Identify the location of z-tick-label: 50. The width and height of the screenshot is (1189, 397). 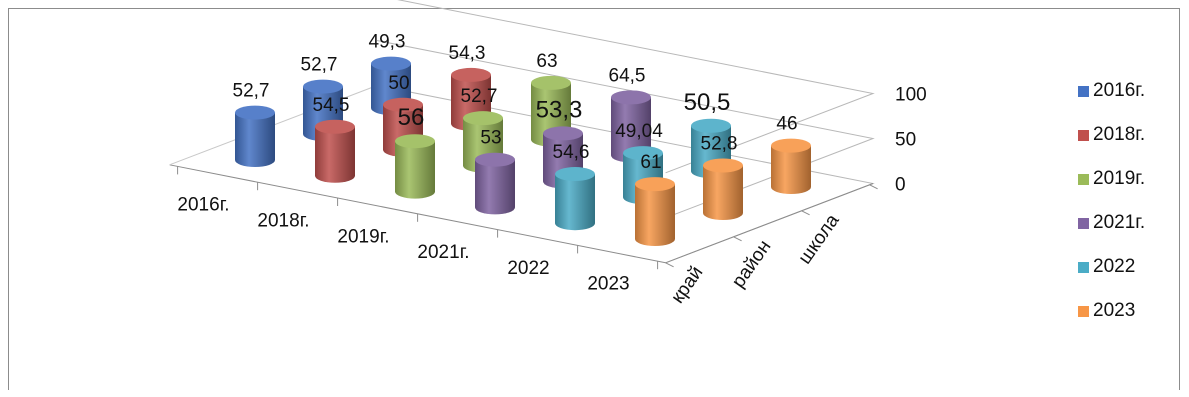
(905, 139).